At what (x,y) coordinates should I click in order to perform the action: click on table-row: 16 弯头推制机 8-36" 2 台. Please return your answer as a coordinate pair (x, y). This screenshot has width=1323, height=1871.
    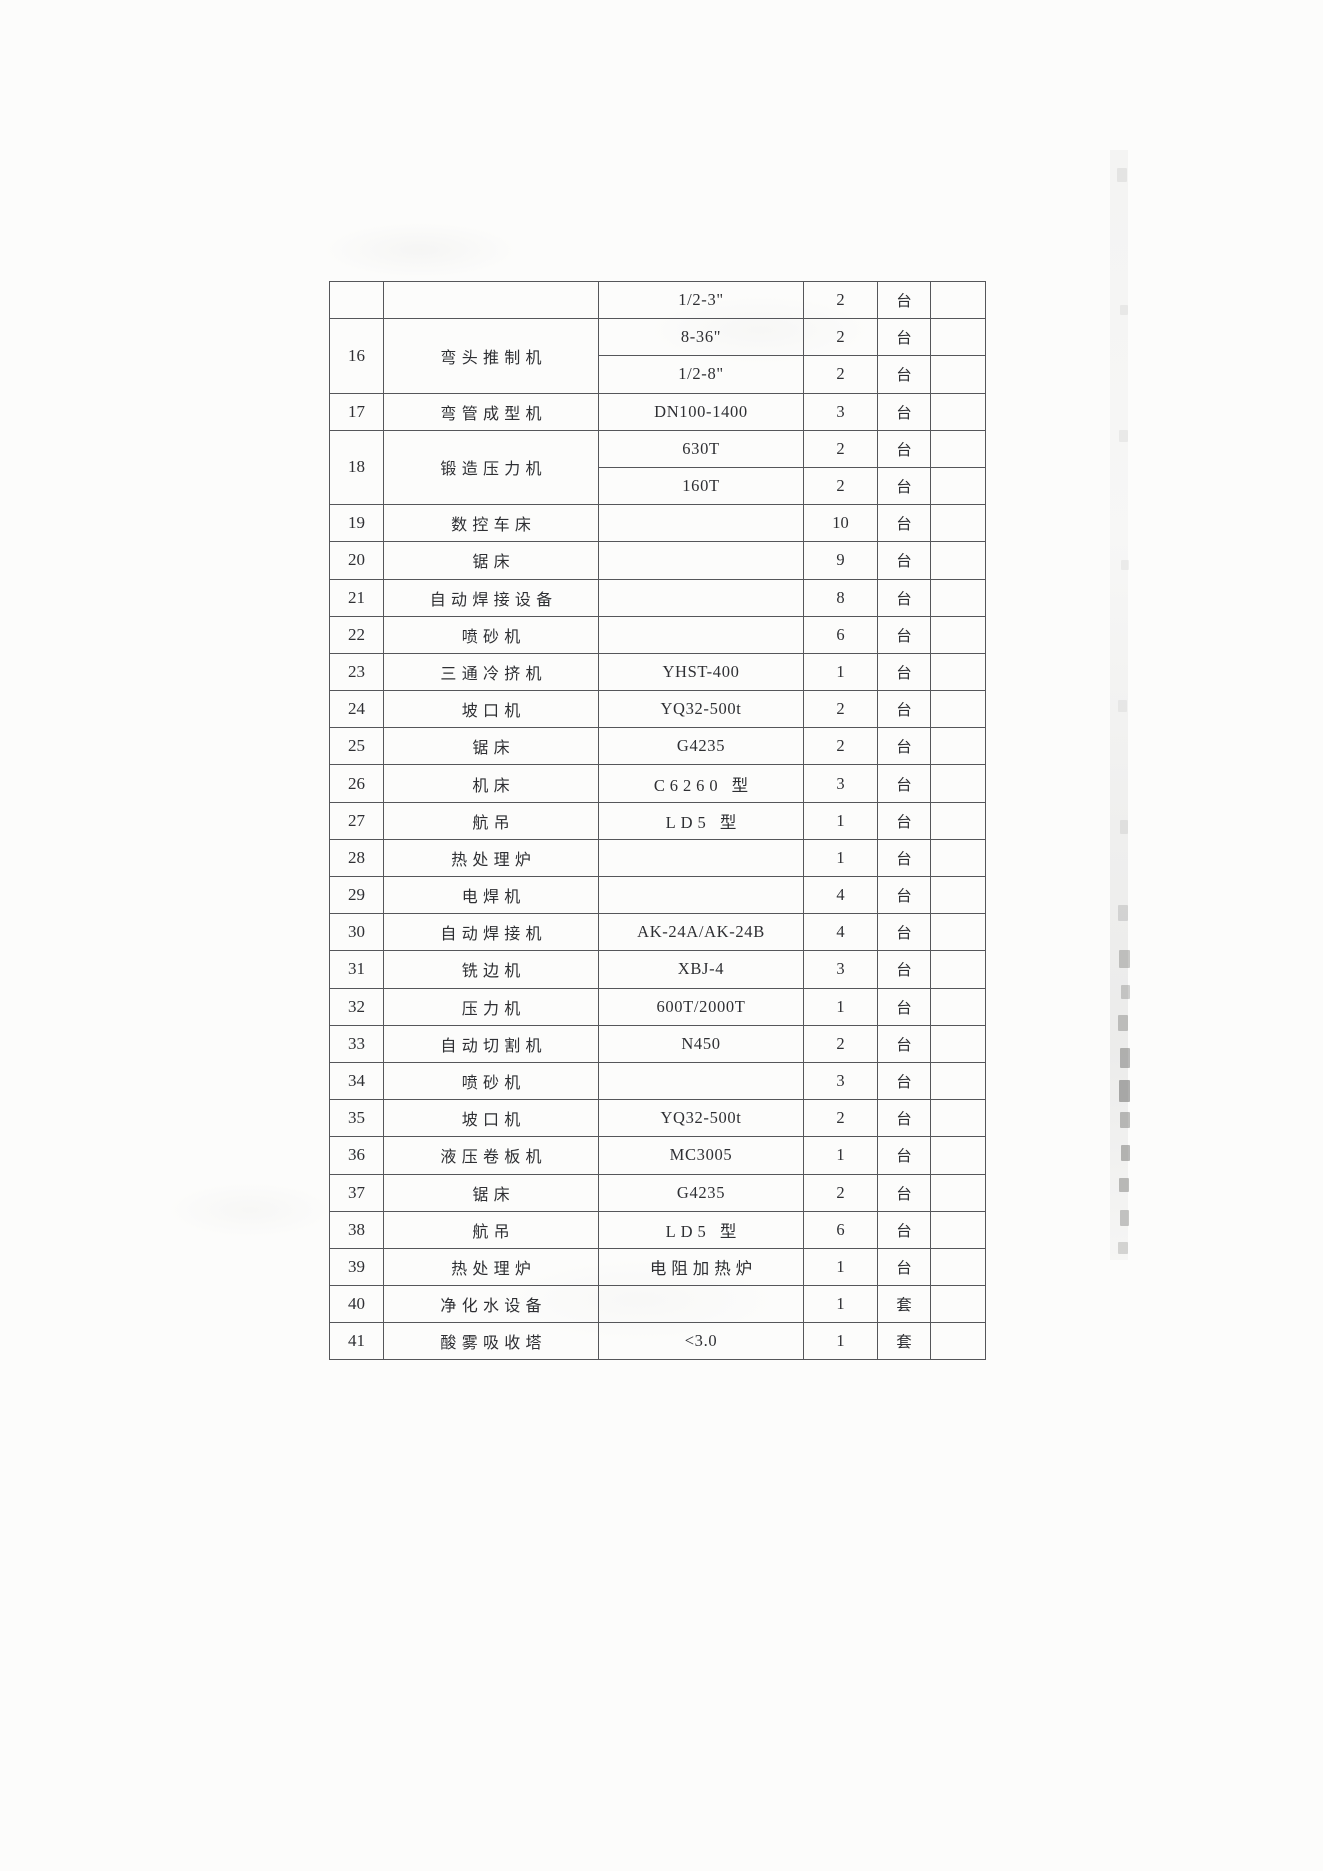
    Looking at the image, I should click on (657, 356).